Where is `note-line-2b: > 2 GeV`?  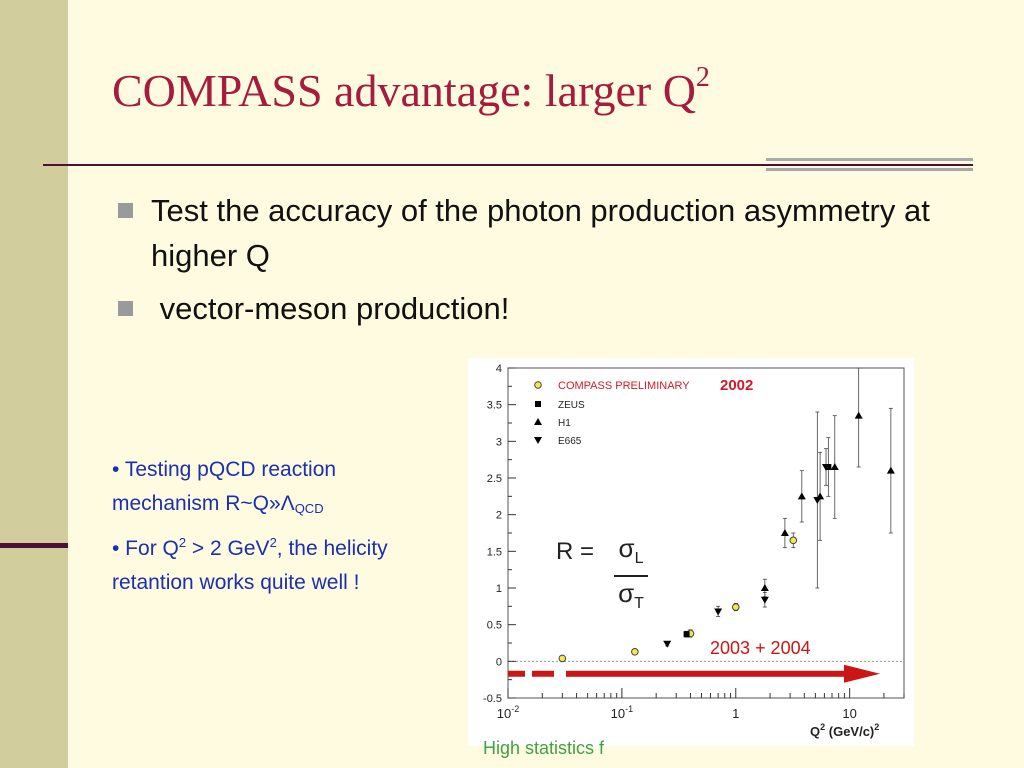
note-line-2b: > 2 GeV is located at coordinates (228, 548).